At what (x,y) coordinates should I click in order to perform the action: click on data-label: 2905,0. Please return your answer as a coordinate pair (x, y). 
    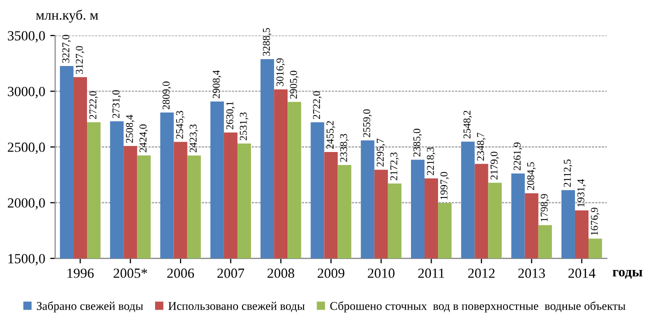
    Looking at the image, I should click on (294, 84).